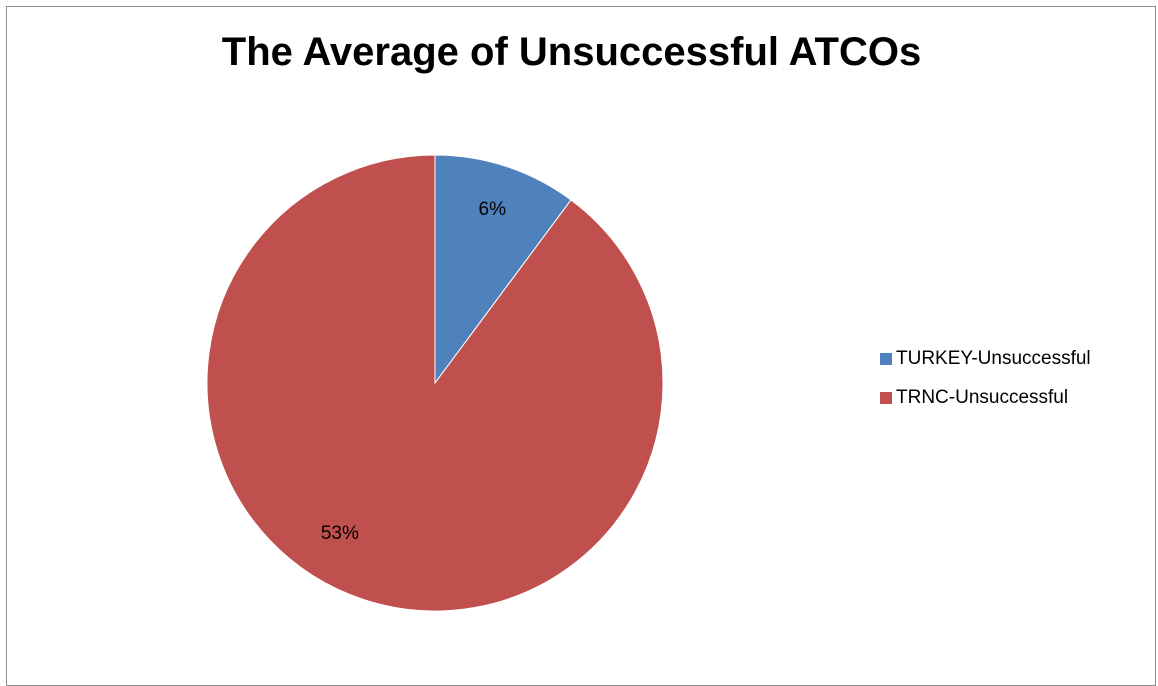 The height and width of the screenshot is (686, 1158). I want to click on chart-title: The Average of Unsuccessful ATCOs, so click(571, 52).